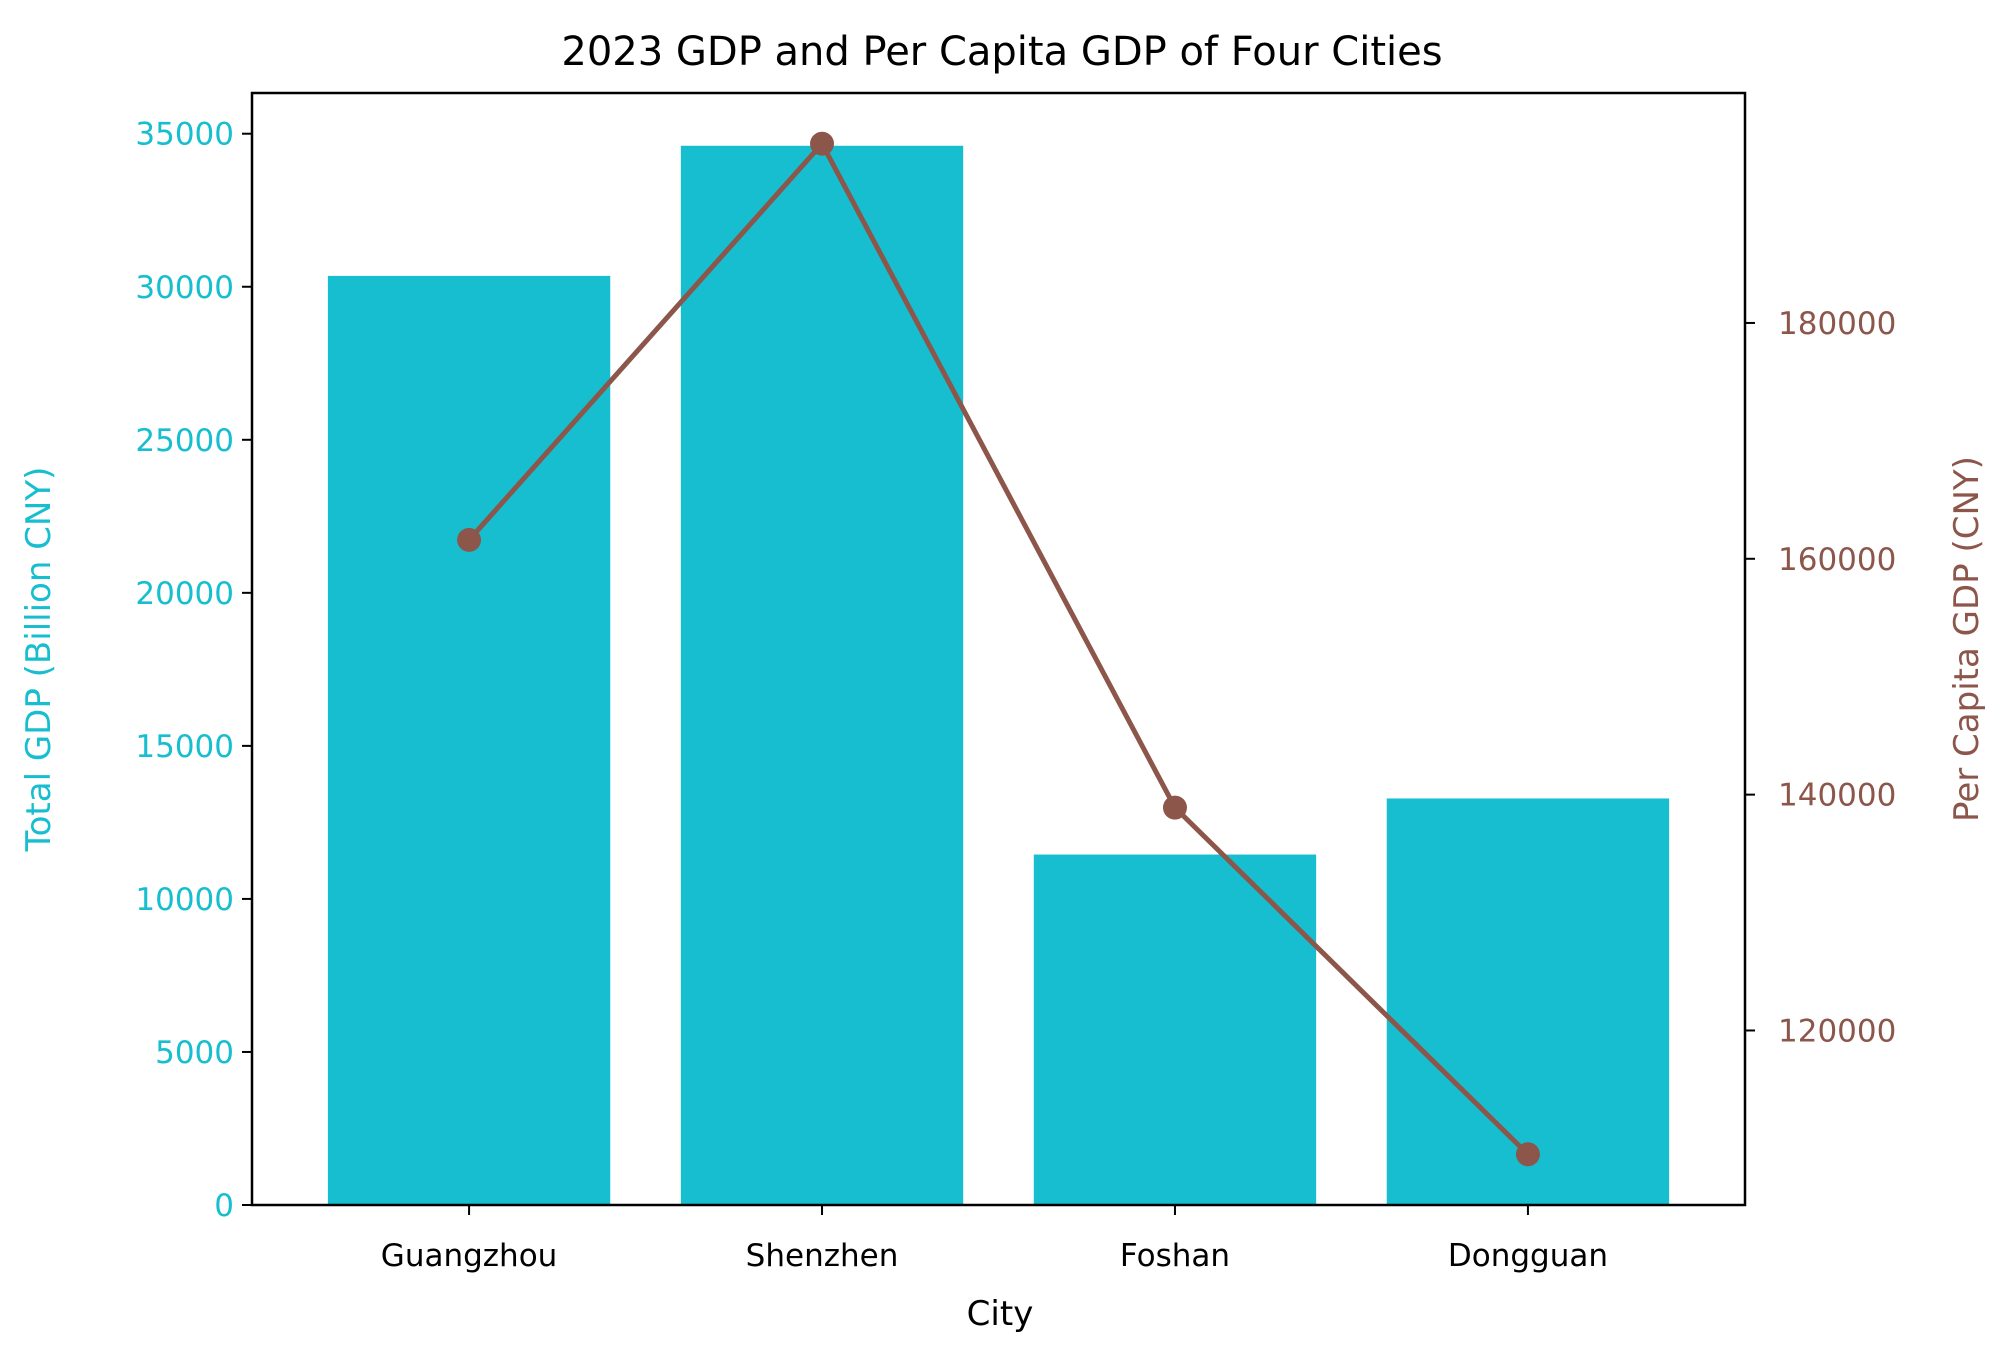 This screenshot has width=2015, height=1361. What do you see at coordinates (469, 539) in the screenshot?
I see `point-guangzhou` at bounding box center [469, 539].